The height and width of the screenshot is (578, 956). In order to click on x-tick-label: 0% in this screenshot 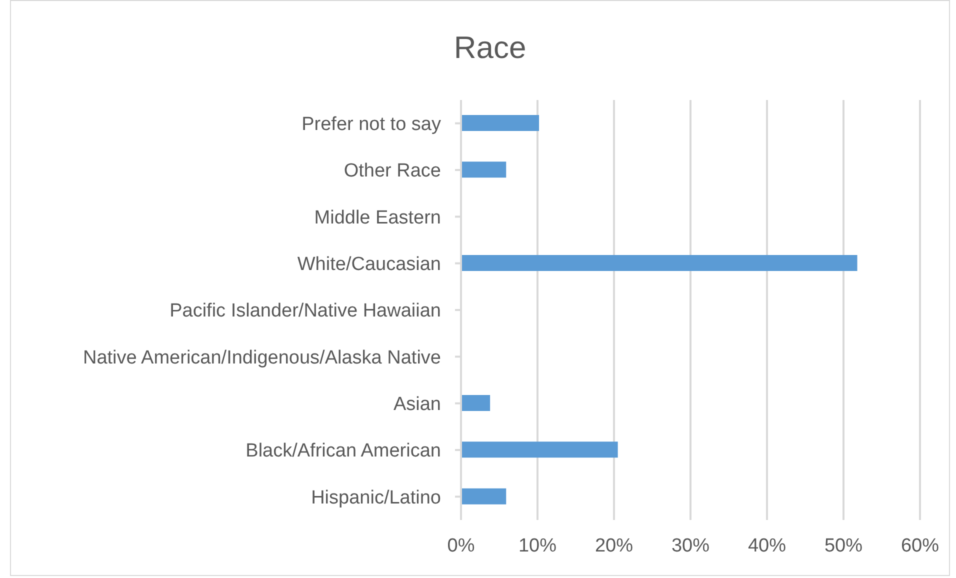, I will do `click(461, 545)`.